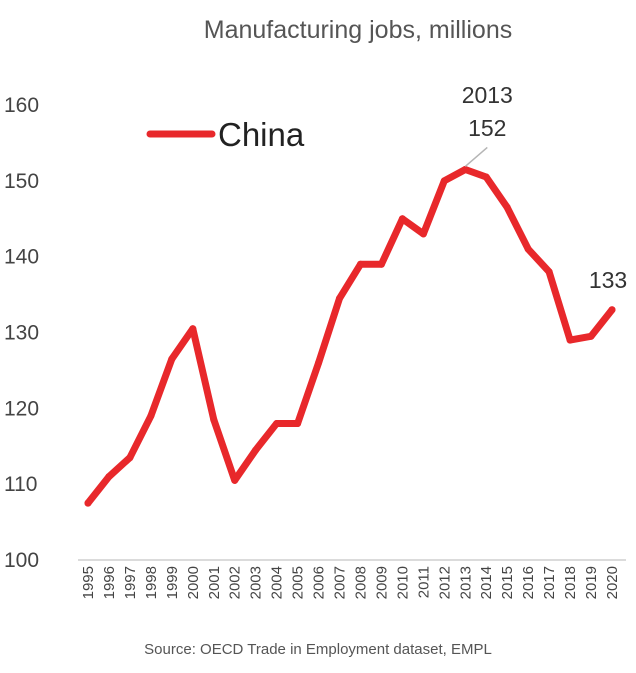 The image size is (636, 673). Describe the element at coordinates (21, 105) in the screenshot. I see `y-tick-label: 160` at that location.